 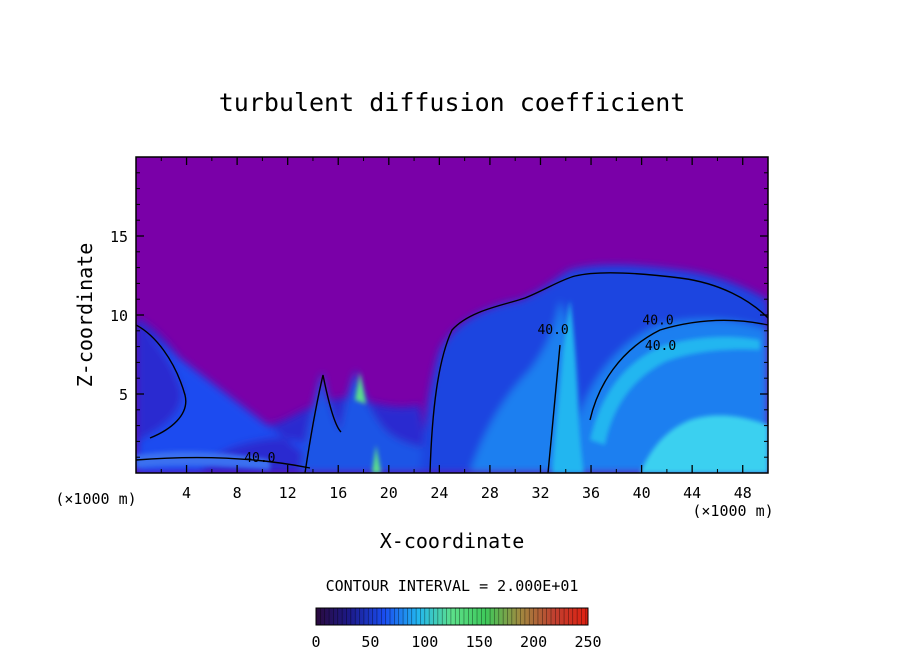 I want to click on colorbar: 0 50 100 150 200 250, so click(x=456, y=629).